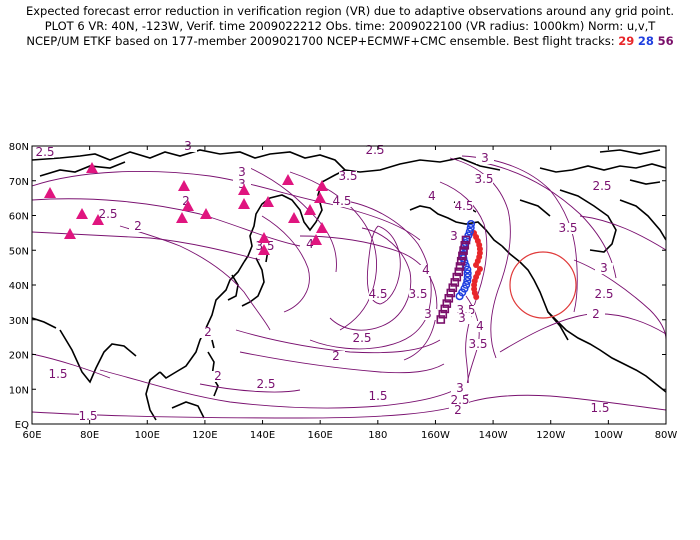  What do you see at coordinates (31, 435) in the screenshot?
I see `lon-label: 60E` at bounding box center [31, 435].